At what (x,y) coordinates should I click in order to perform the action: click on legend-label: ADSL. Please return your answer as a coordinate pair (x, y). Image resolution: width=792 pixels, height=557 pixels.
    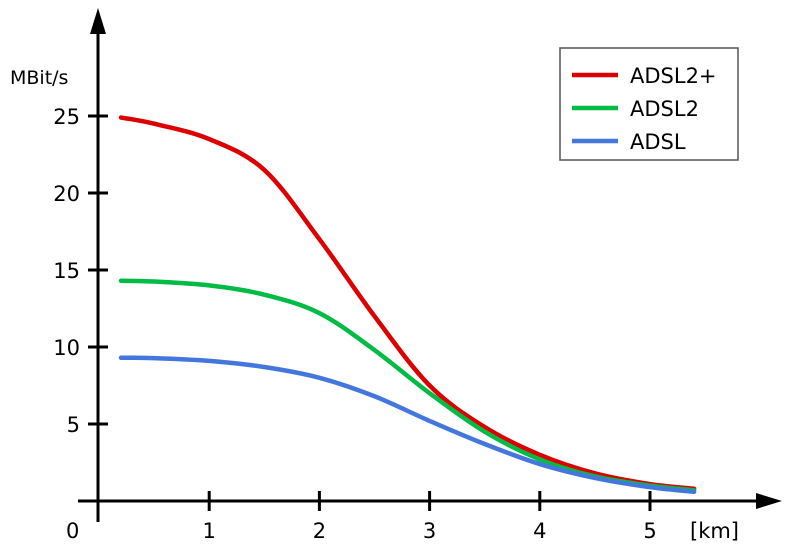
    Looking at the image, I should click on (658, 142).